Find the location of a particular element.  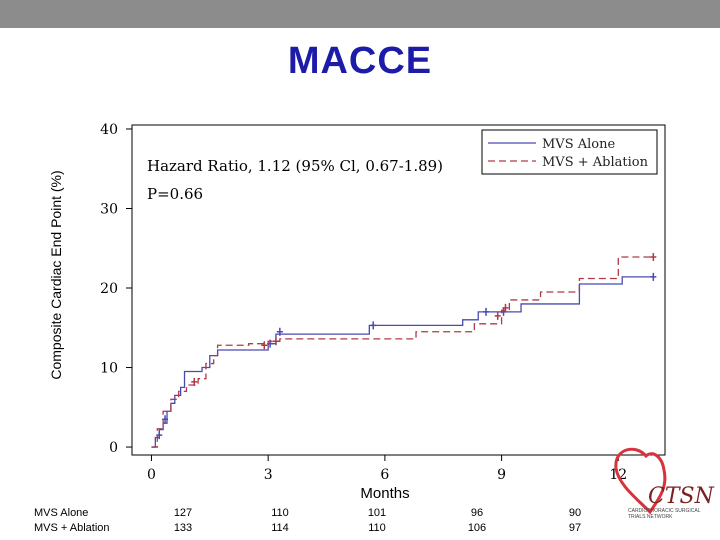

x-tick-label: 0 is located at coordinates (151, 475).